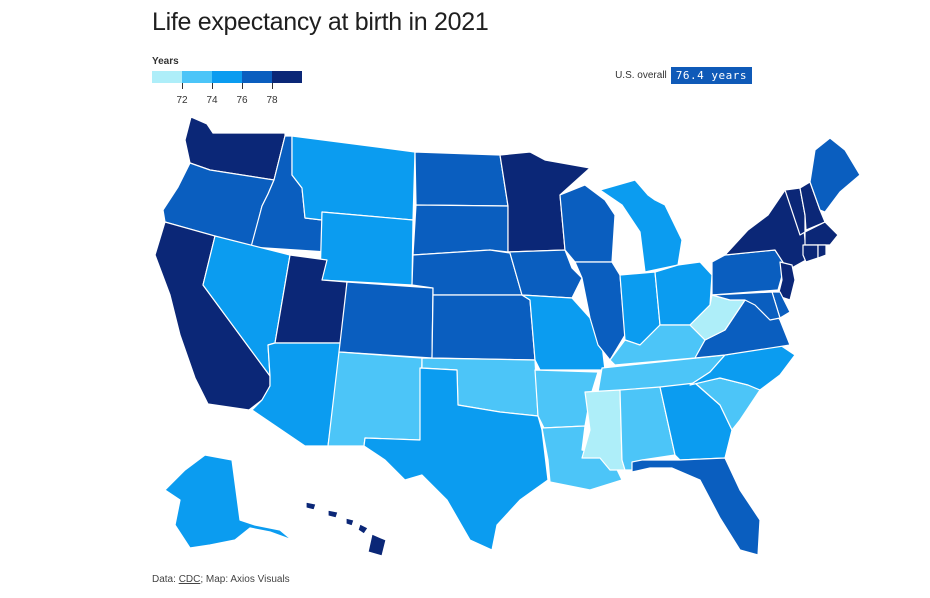 The width and height of the screenshot is (930, 598). I want to click on state-maryland, so click(746, 306).